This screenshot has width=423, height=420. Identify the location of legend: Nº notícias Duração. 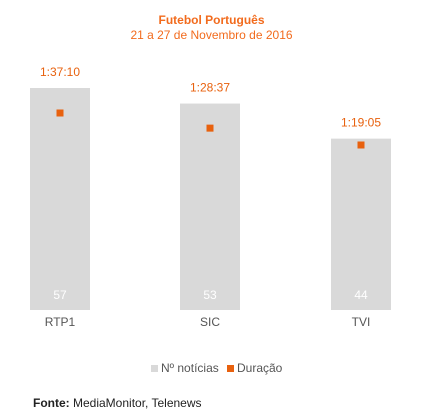
(217, 368).